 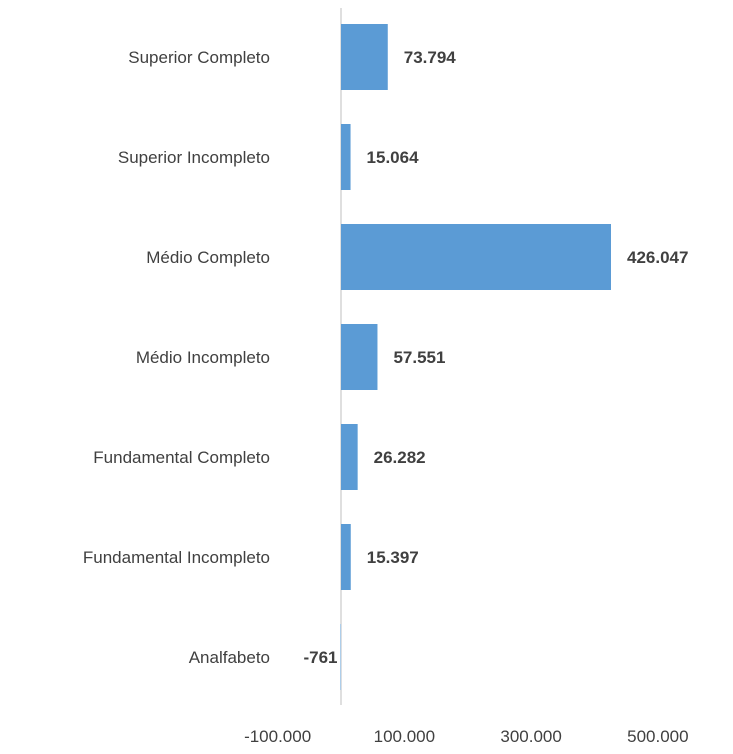 I want to click on x-tick-label: -100.000, so click(x=277, y=736).